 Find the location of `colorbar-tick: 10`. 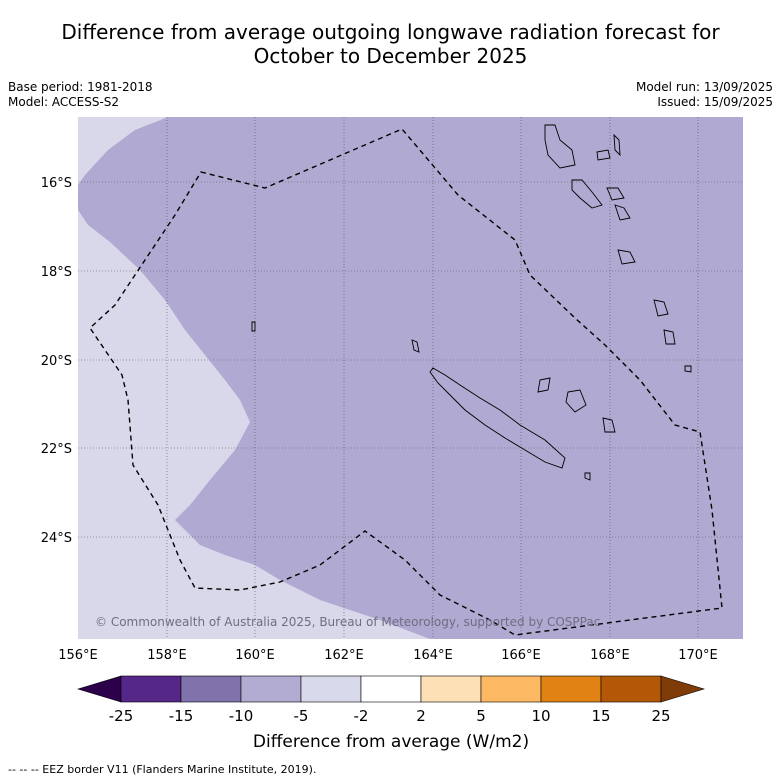

colorbar-tick: 10 is located at coordinates (540, 716).